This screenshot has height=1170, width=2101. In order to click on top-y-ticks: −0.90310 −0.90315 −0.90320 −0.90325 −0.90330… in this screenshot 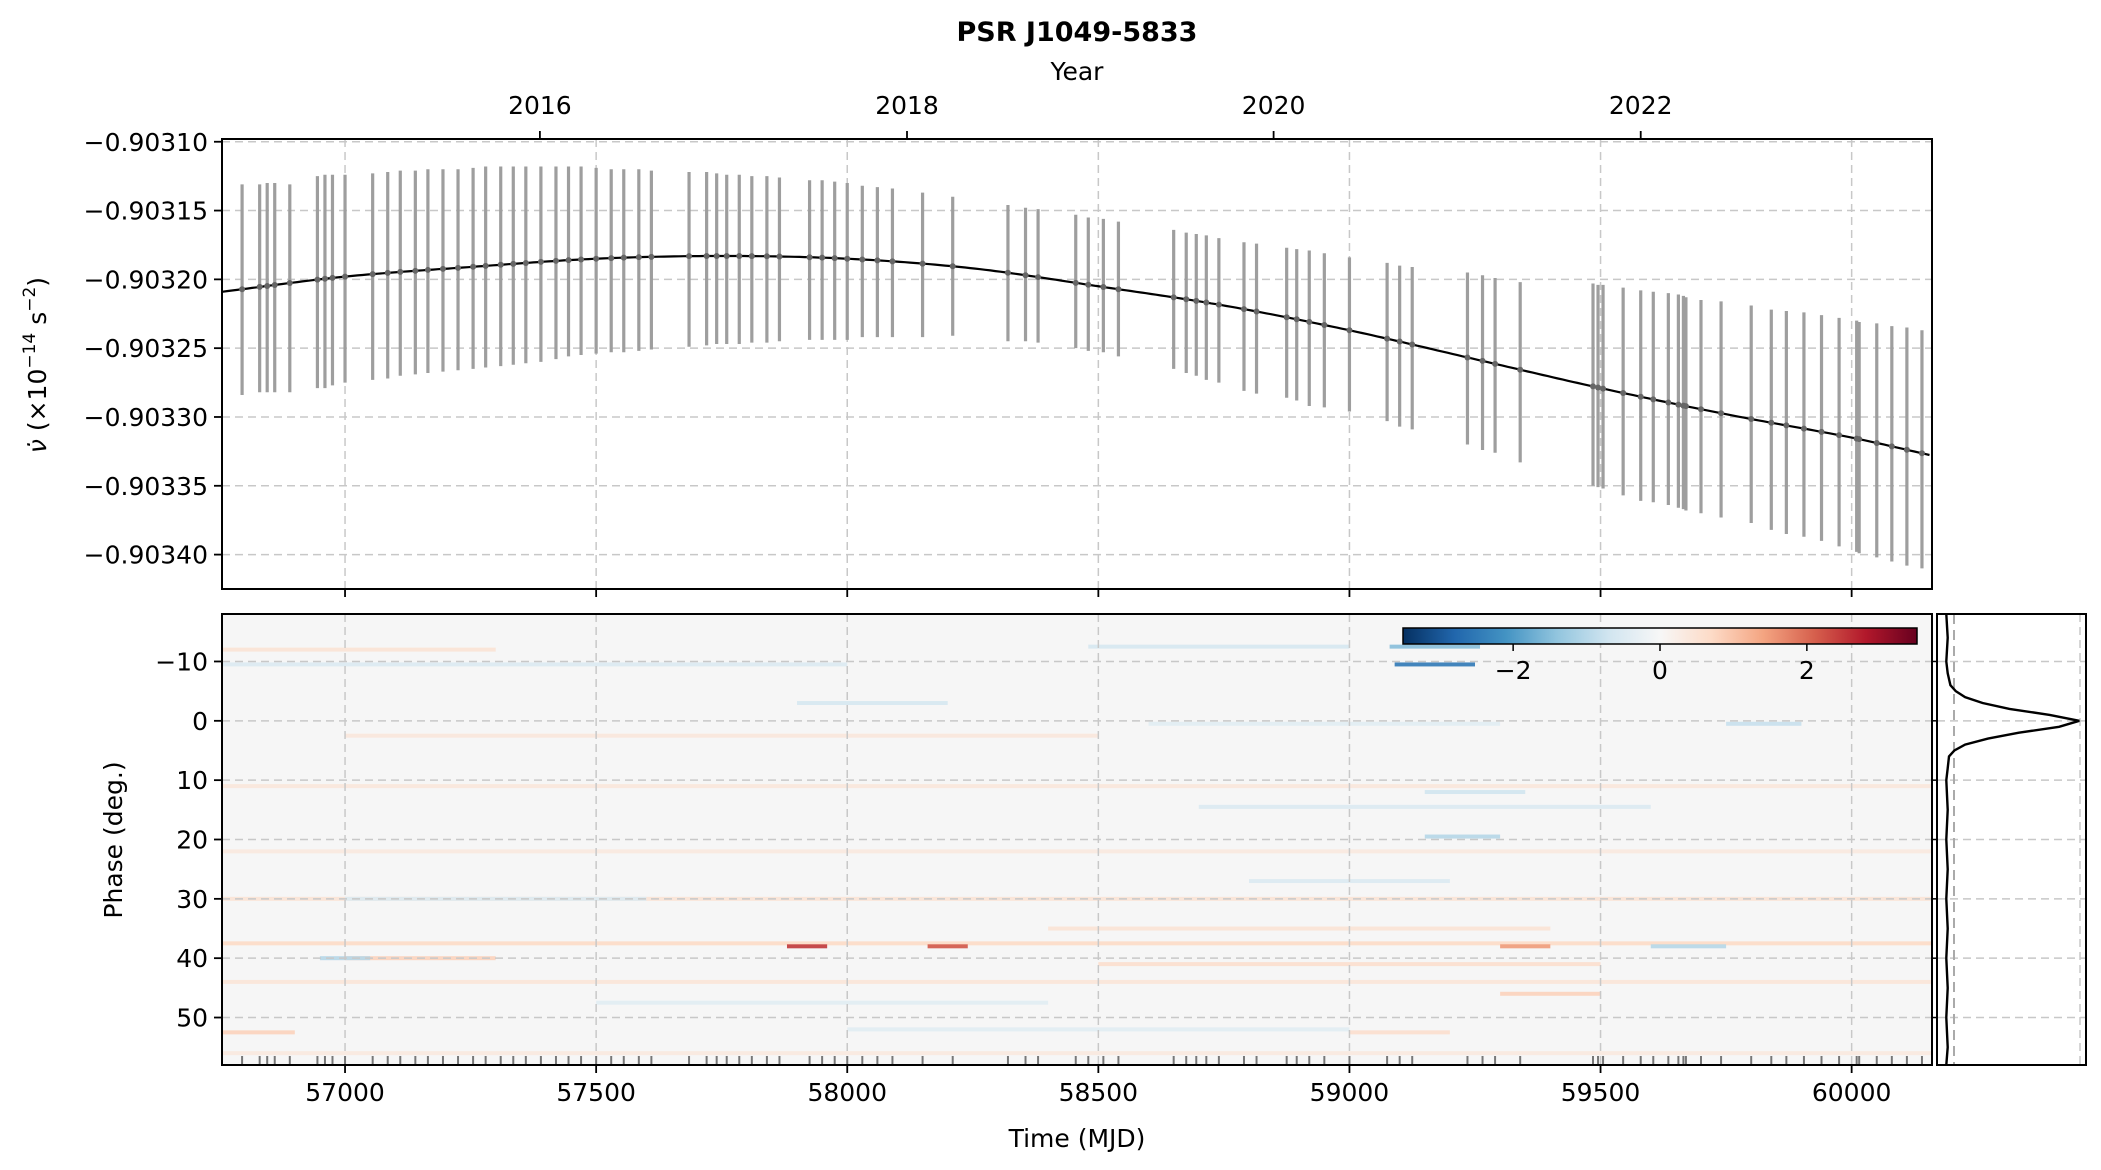, I will do `click(153, 349)`.